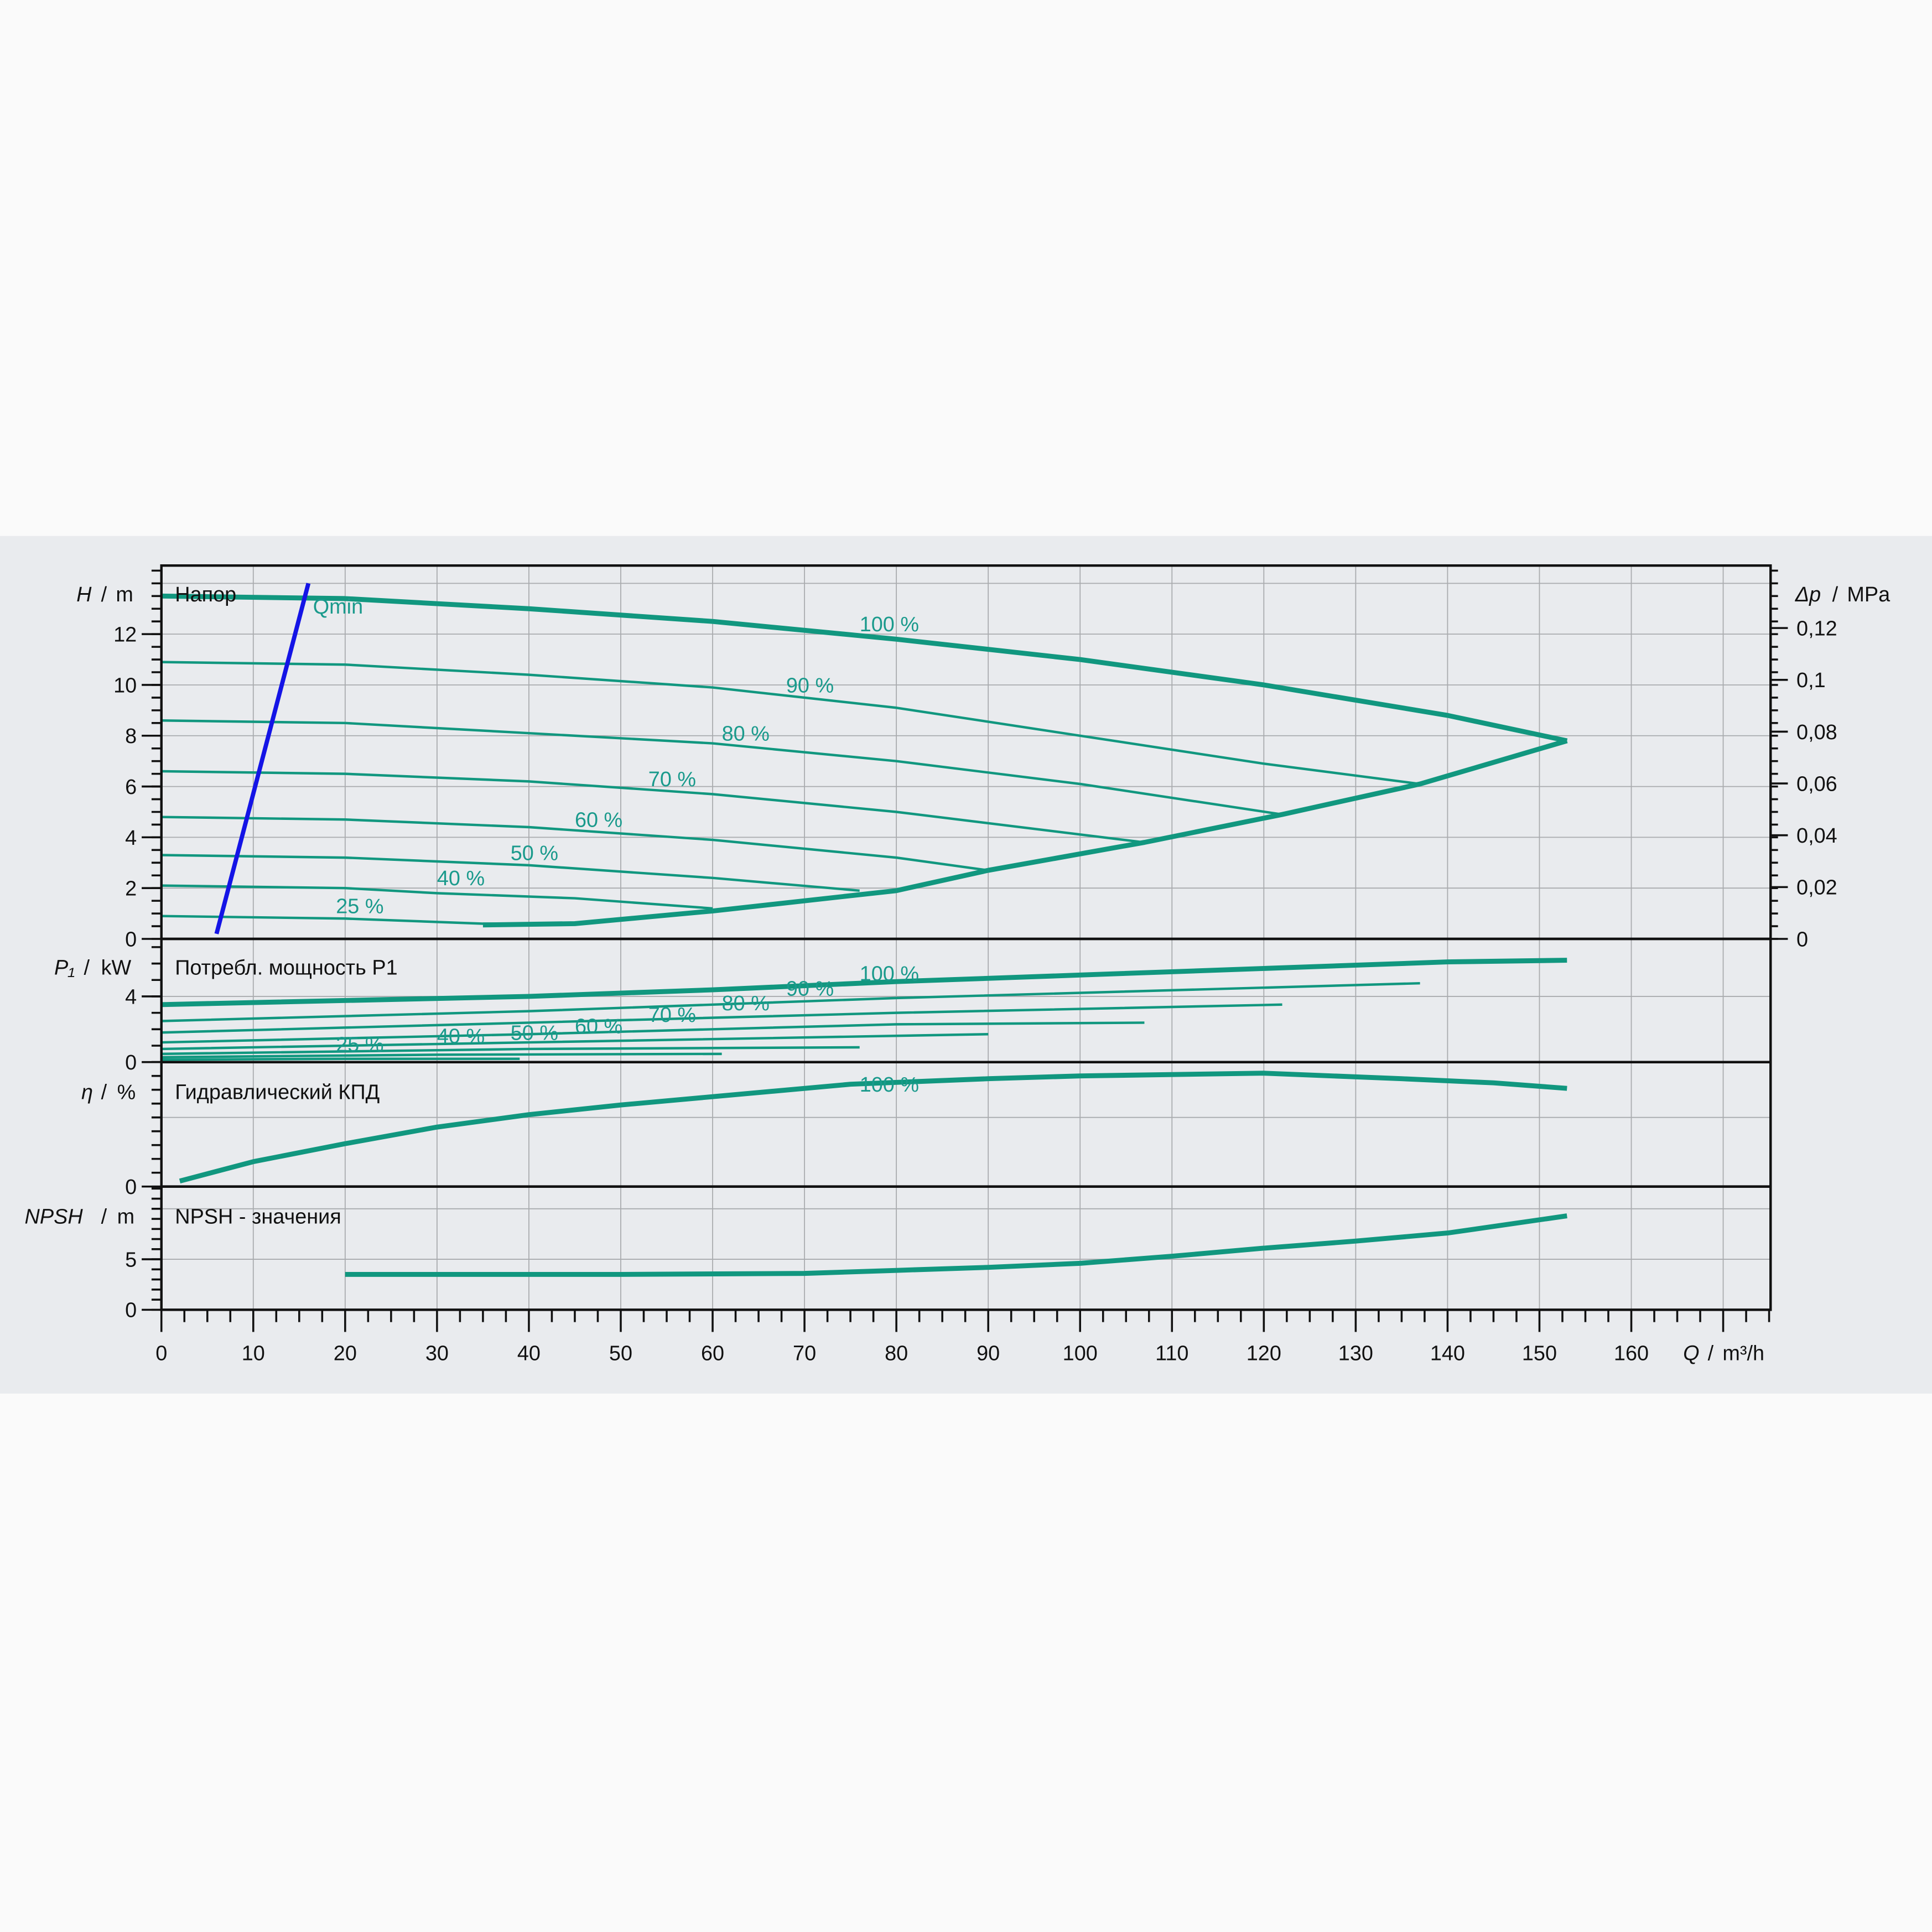 The image size is (1932, 1932). What do you see at coordinates (1080, 1353) in the screenshot?
I see `x-tick-label: 100` at bounding box center [1080, 1353].